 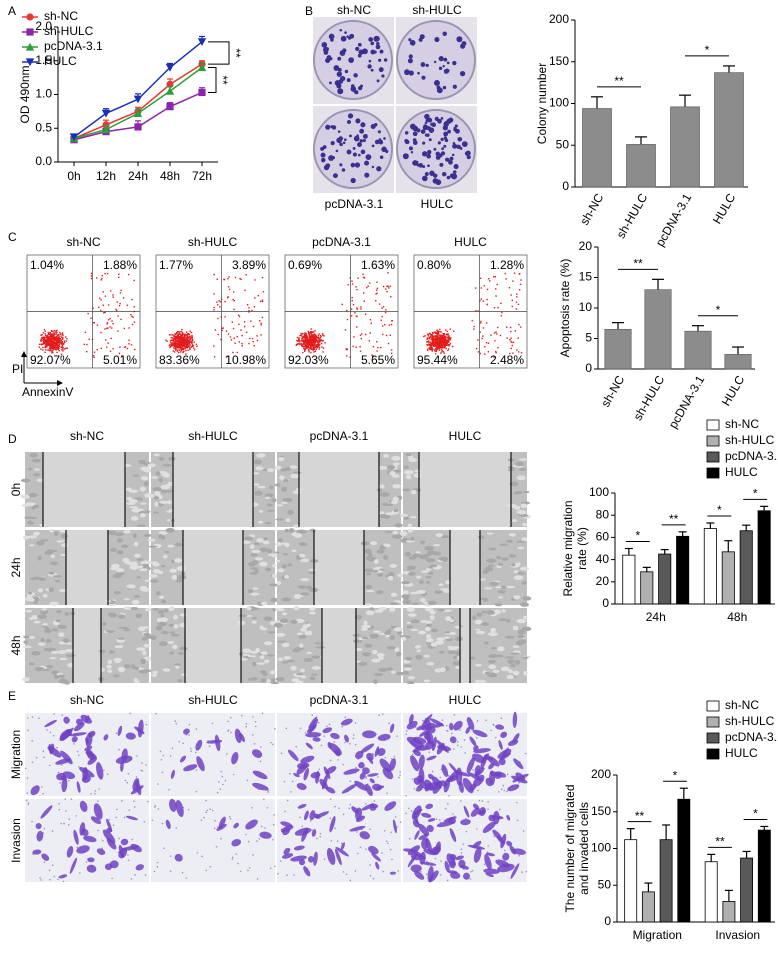 I want to click on y-tick-label: 150, so click(x=559, y=61).